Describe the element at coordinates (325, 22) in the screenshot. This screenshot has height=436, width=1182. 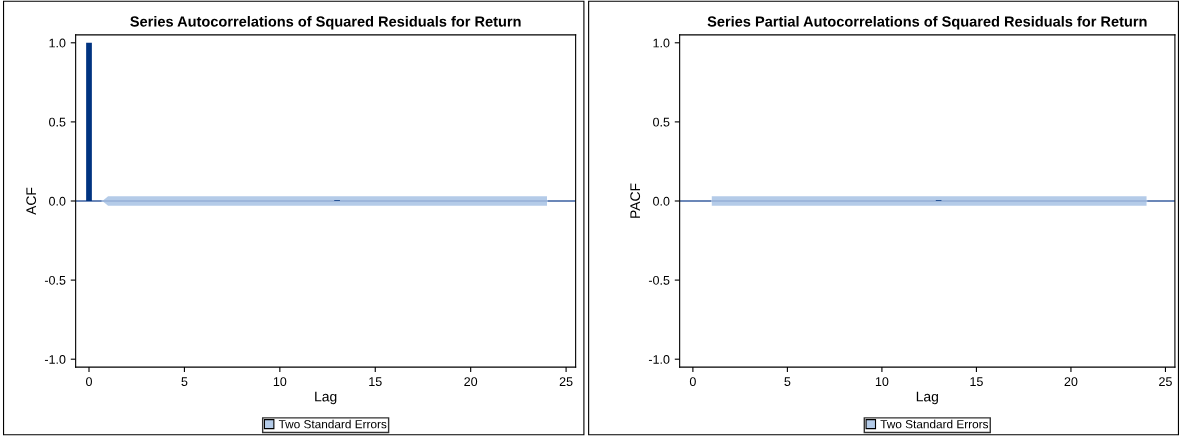
I see `chart-title: Series Autocorrelations of Squared Residuals for Return` at that location.